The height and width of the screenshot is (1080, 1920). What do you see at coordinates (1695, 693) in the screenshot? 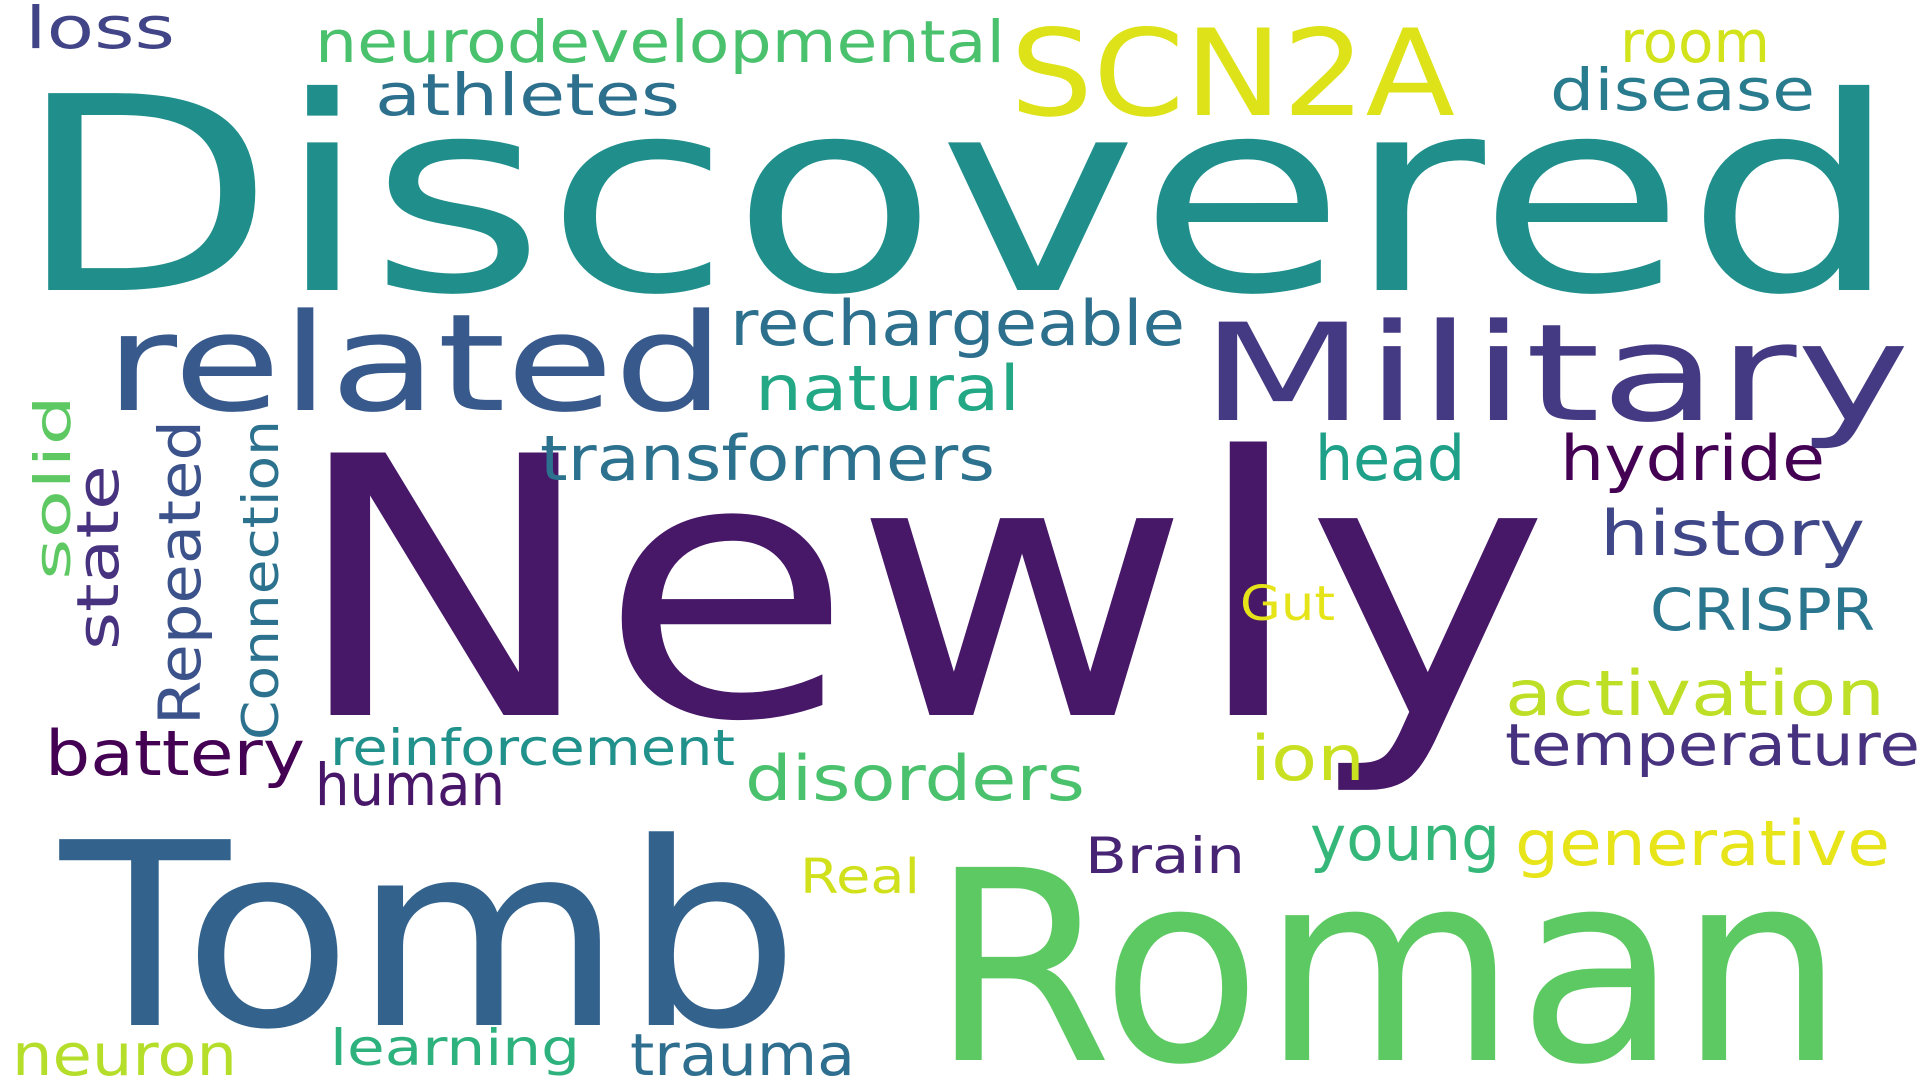
I see `word-activation: activation` at bounding box center [1695, 693].